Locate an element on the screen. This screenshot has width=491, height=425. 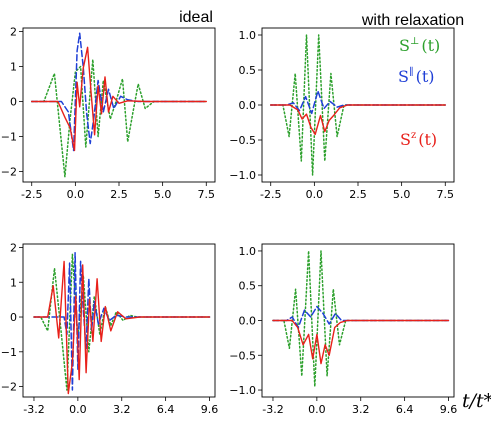
legend: S⊥ (t) S∥ (t) Sz (t) is located at coordinates (419, 92).